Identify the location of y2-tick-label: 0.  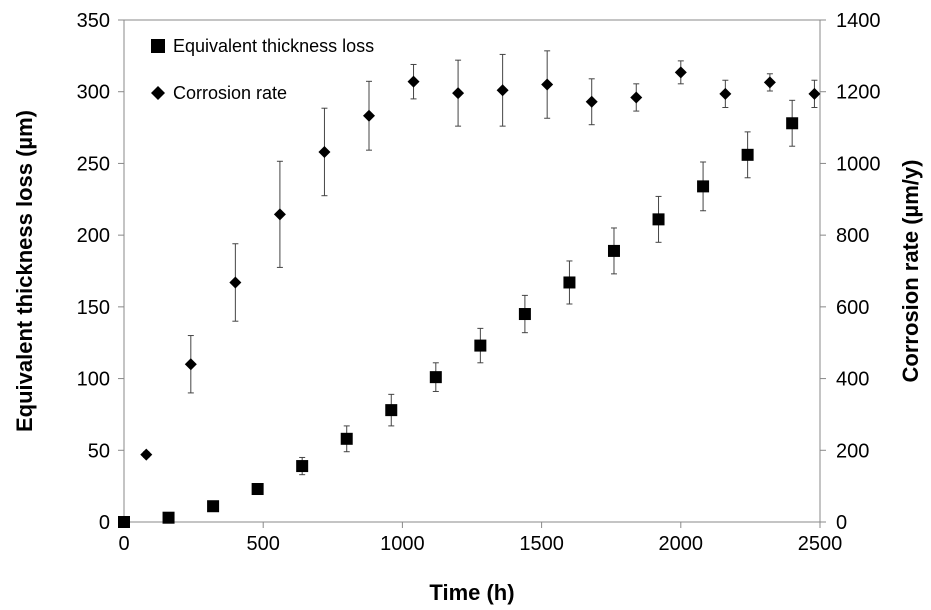
(841, 523).